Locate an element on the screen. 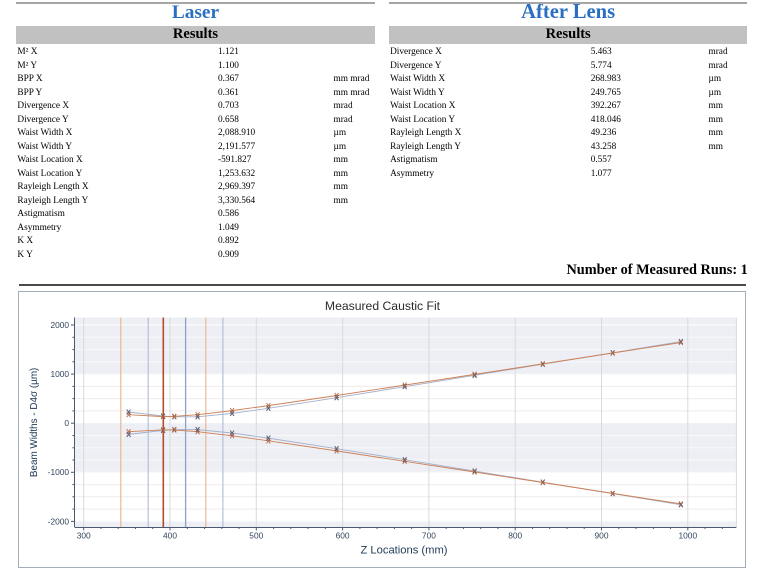  svg-text: 800 is located at coordinates (515, 536).